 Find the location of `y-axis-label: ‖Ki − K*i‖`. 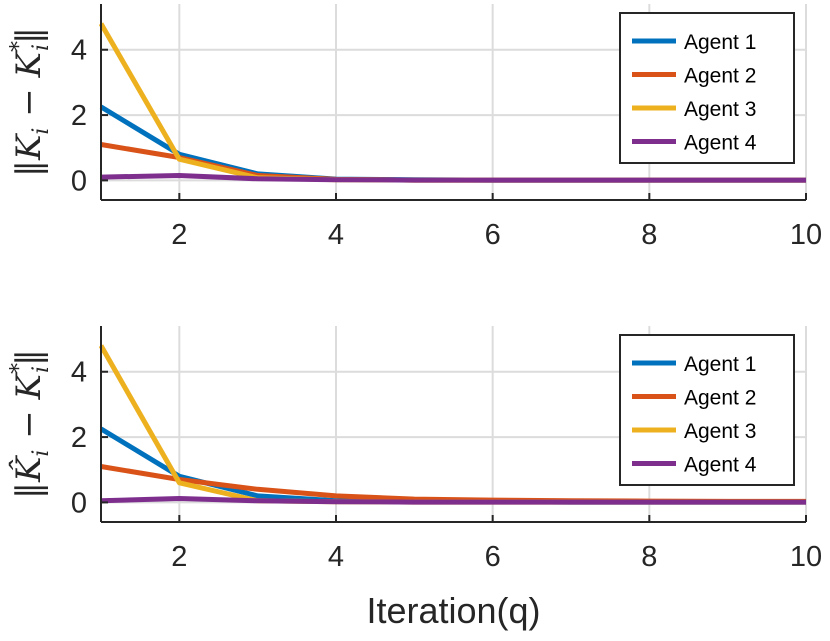

y-axis-label: ‖Ki − K*i‖ is located at coordinates (30, 102).